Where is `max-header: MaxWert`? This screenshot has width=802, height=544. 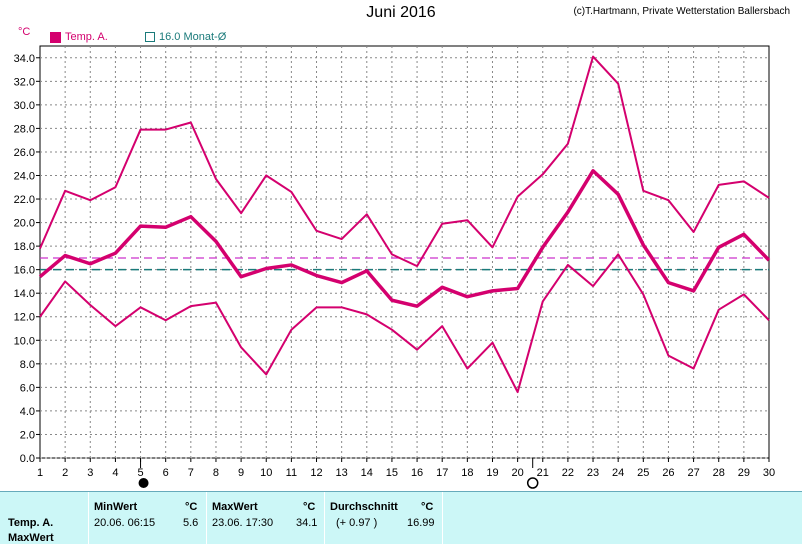
max-header: MaxWert is located at coordinates (235, 507).